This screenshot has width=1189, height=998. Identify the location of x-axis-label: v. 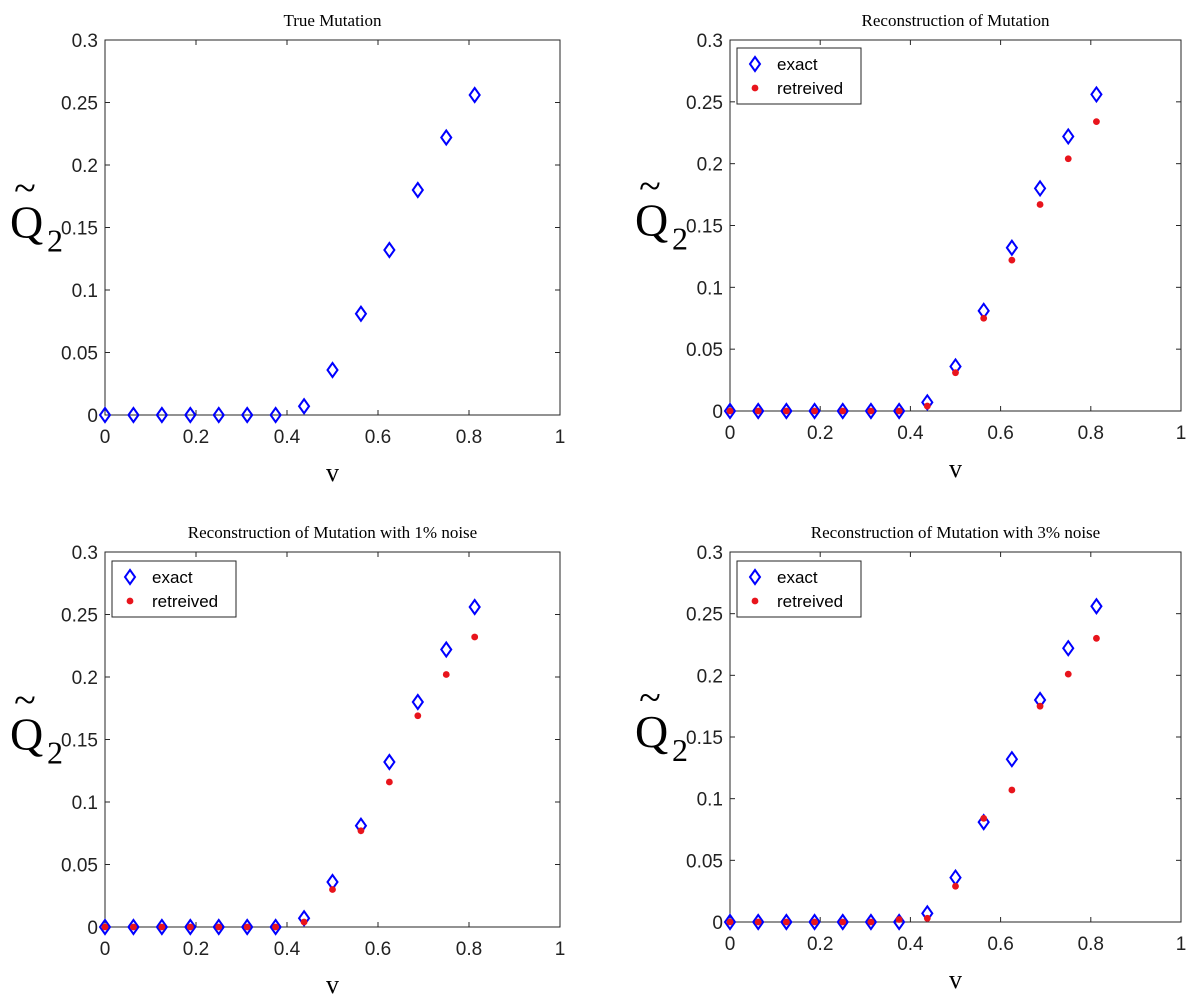
(332, 984).